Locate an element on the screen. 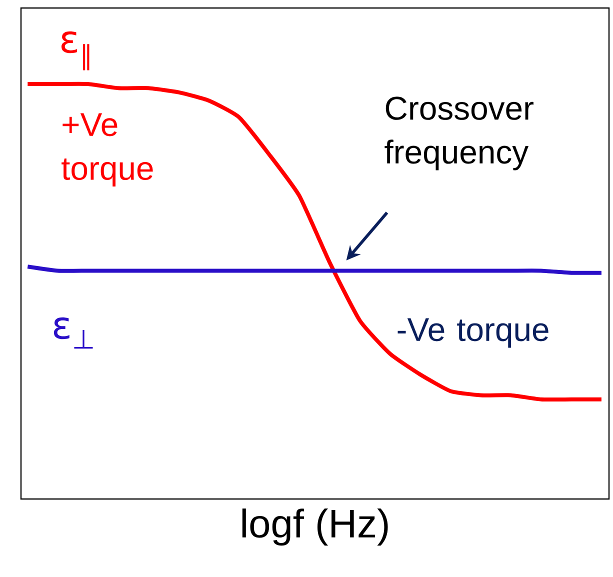  series-label: ε$_{⊥}$ is located at coordinates (73, 333).